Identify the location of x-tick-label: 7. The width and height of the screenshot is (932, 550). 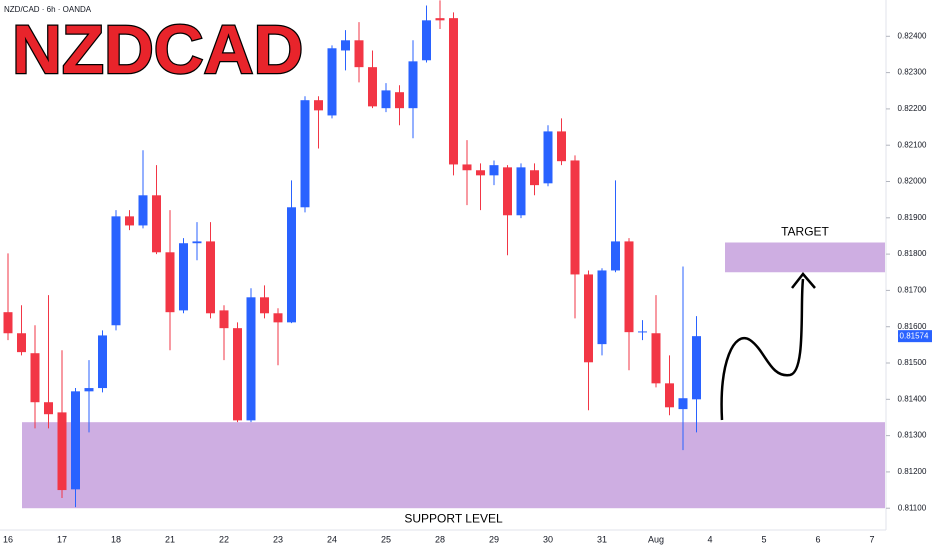
(871, 539).